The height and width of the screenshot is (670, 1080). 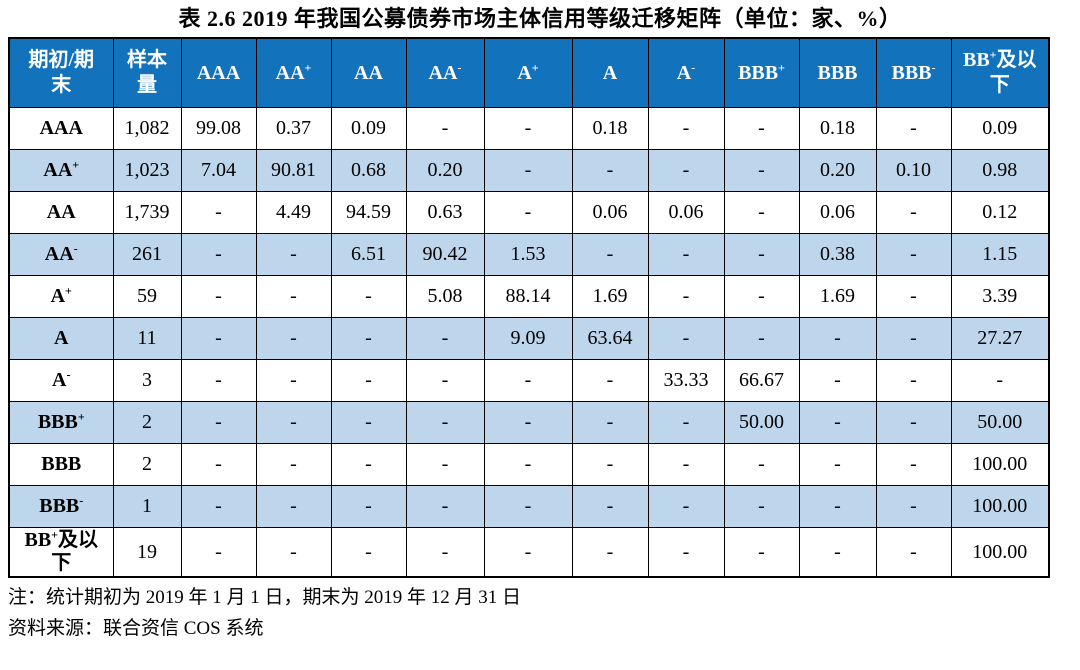 I want to click on matrix-cell: 3.39, so click(x=1000, y=296).